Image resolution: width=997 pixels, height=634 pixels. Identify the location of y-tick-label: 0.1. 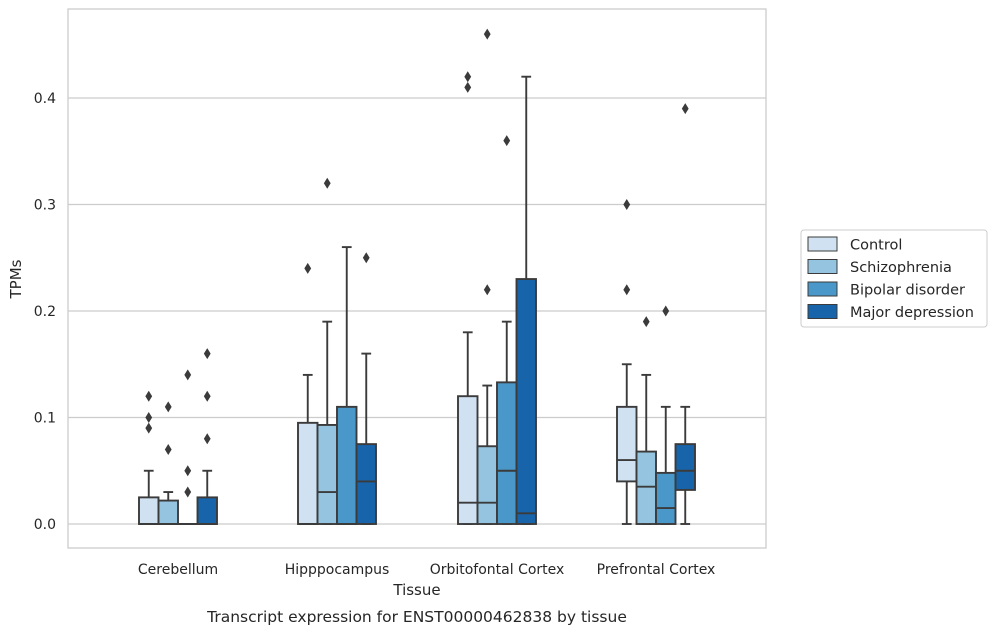
(45, 419).